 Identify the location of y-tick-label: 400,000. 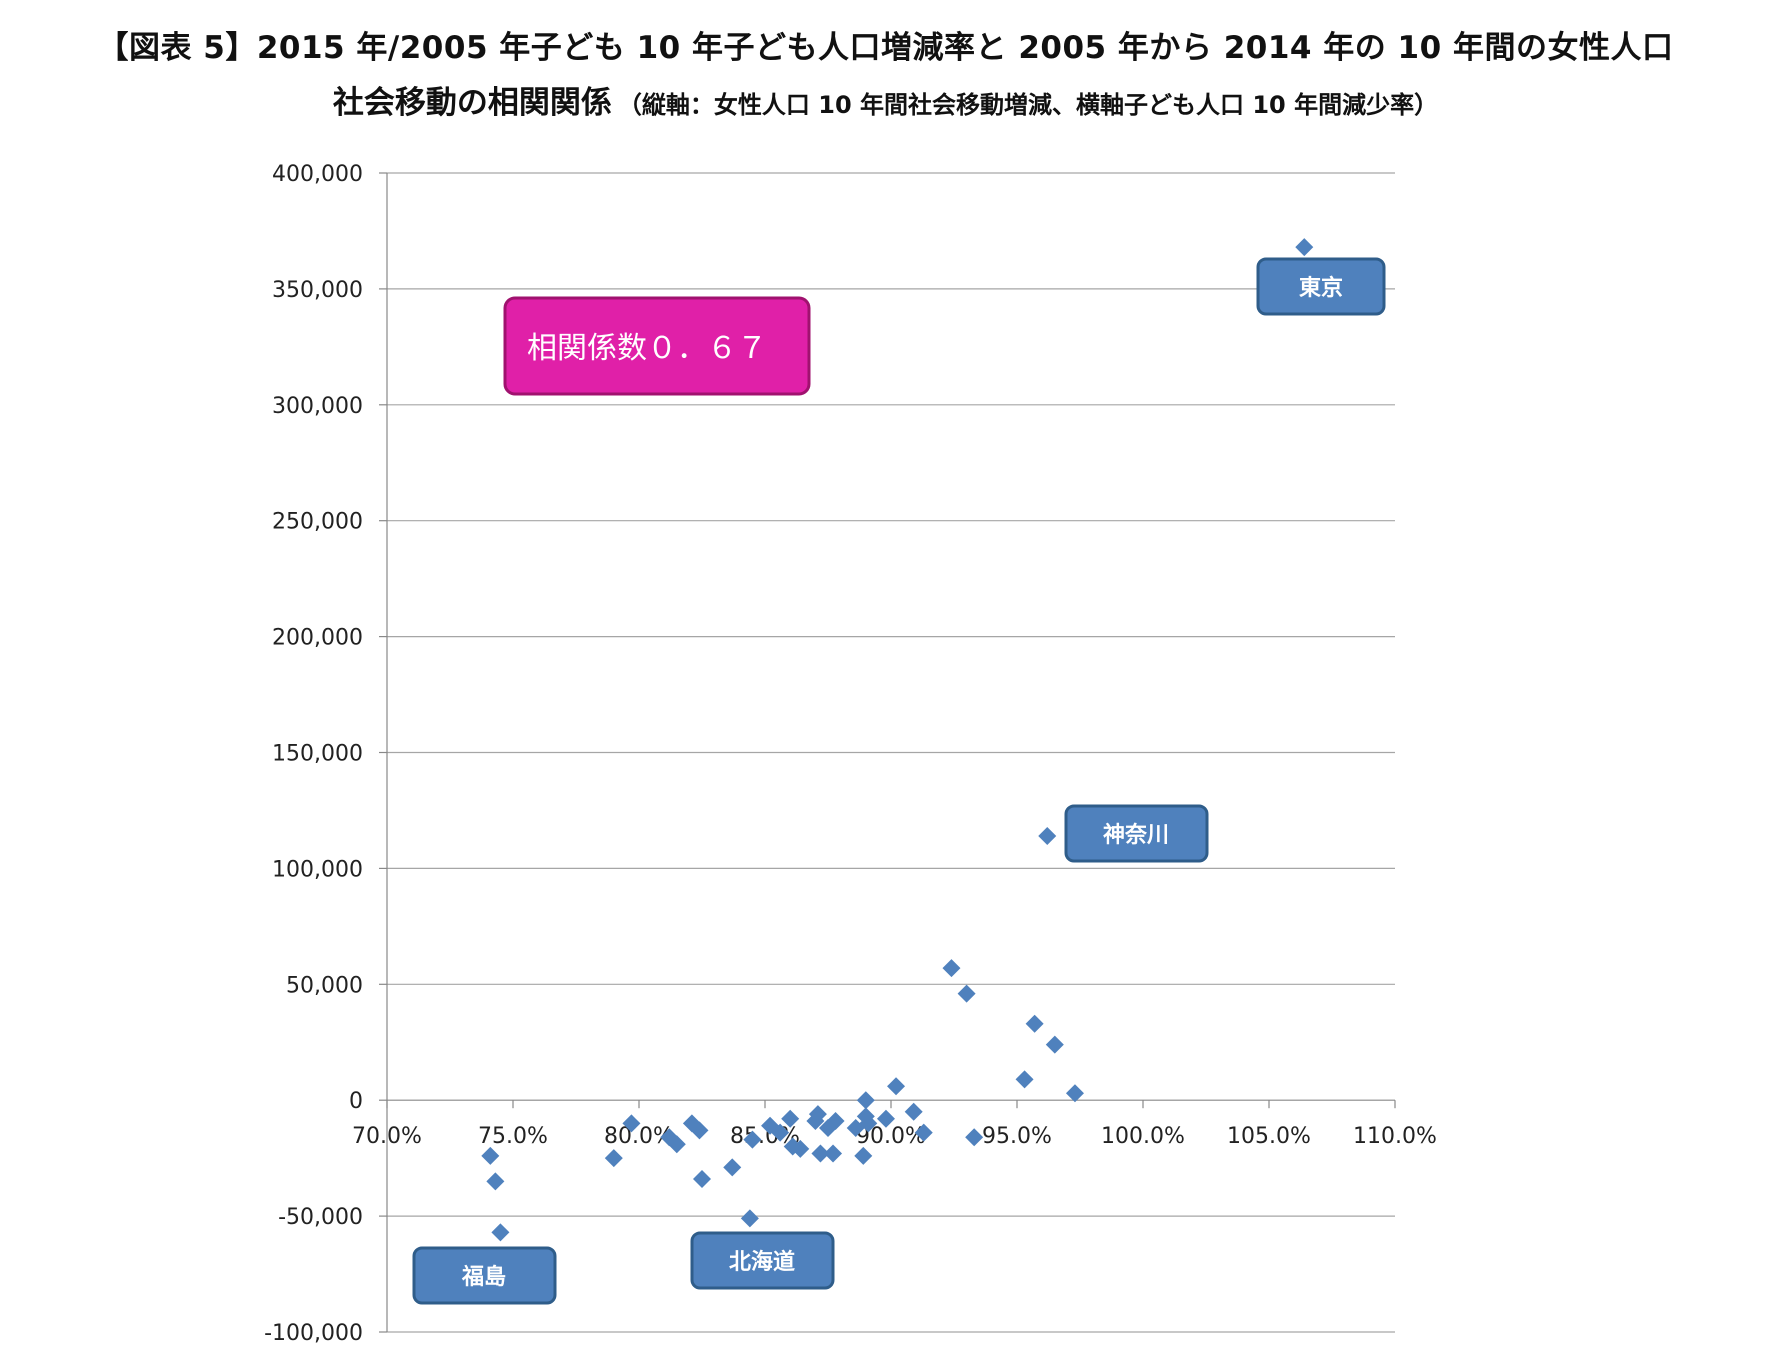
(317, 174).